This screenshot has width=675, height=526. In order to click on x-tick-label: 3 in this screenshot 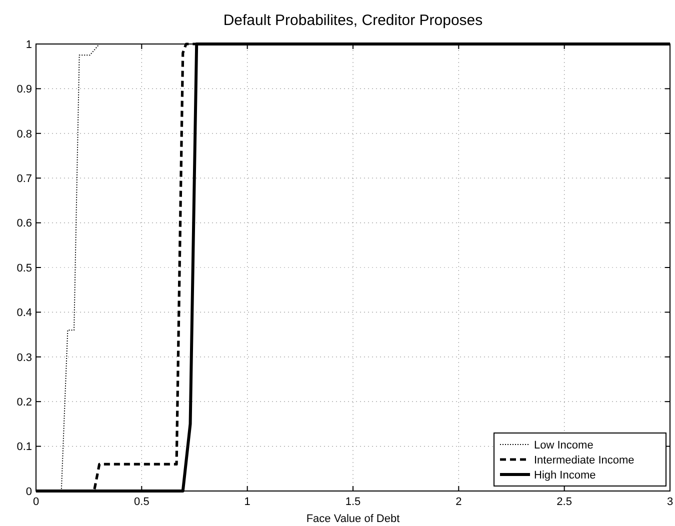, I will do `click(670, 502)`.